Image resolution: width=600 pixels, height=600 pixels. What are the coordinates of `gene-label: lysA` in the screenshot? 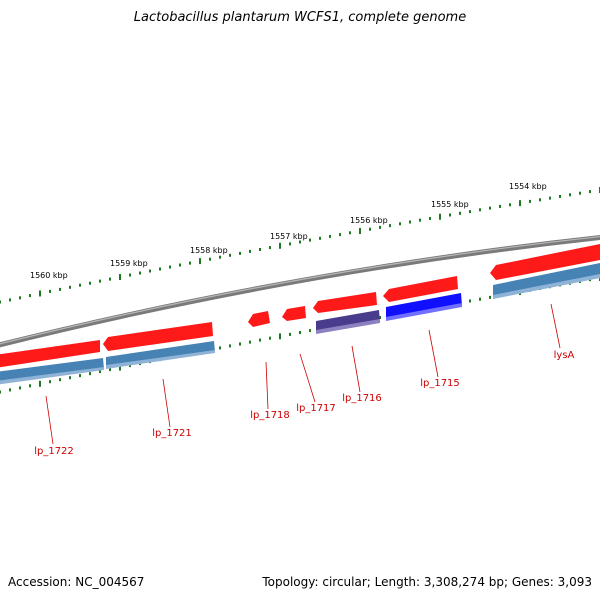 It's located at (564, 355).